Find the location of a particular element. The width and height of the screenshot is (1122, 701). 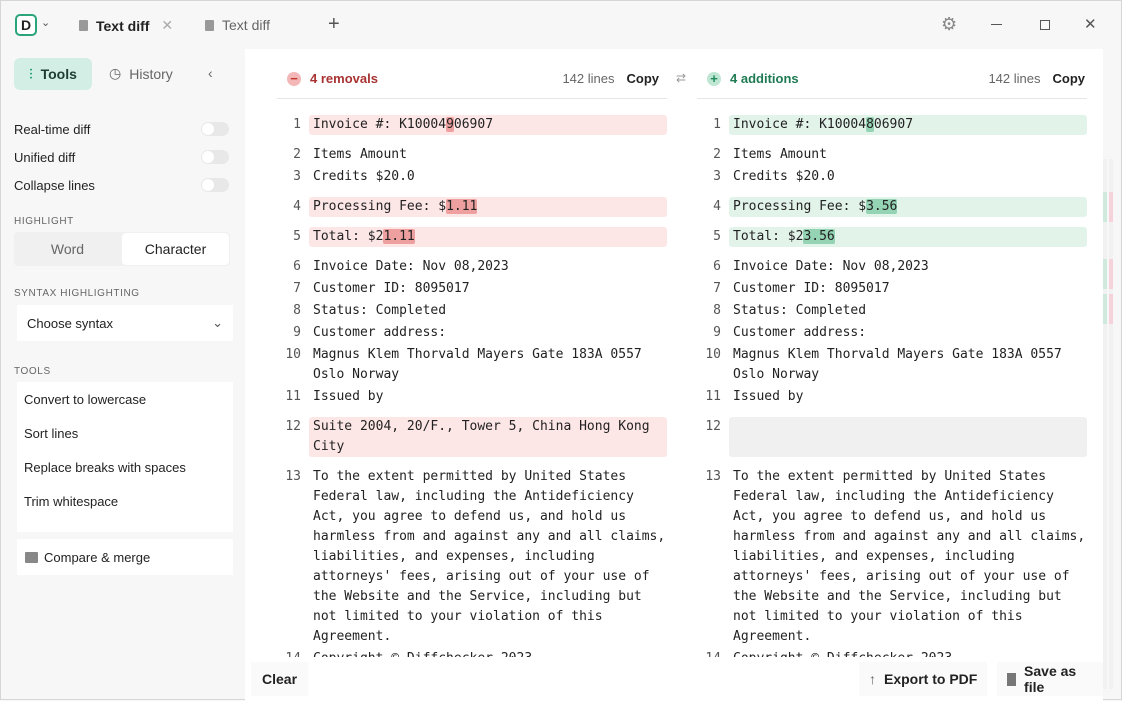

minimize-icon is located at coordinates (996, 24).